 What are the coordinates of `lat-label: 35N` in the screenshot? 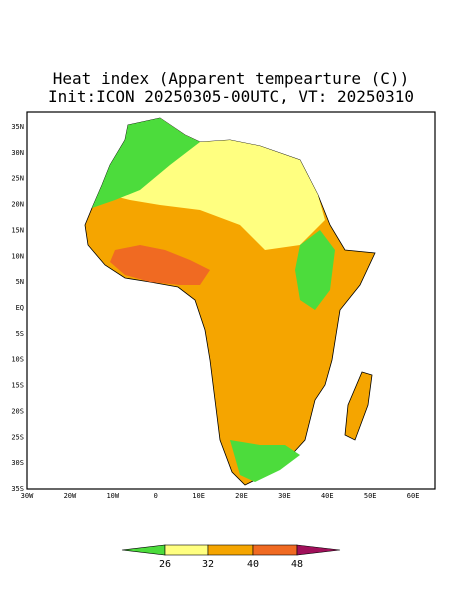 It's located at (17, 127).